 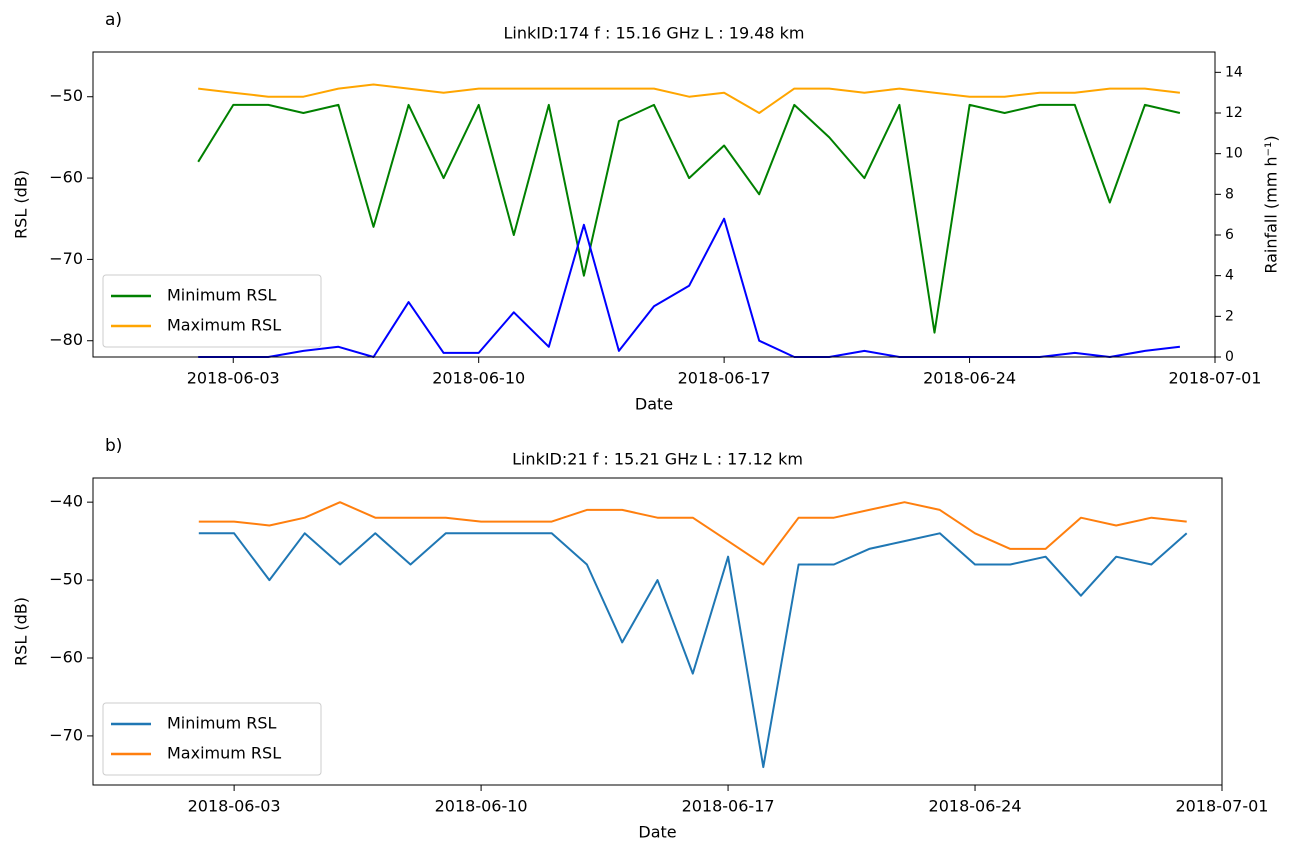 What do you see at coordinates (653, 33) in the screenshot?
I see `chart-title: LinkID:174 f : 15.16 GHz L : 19.48 km` at bounding box center [653, 33].